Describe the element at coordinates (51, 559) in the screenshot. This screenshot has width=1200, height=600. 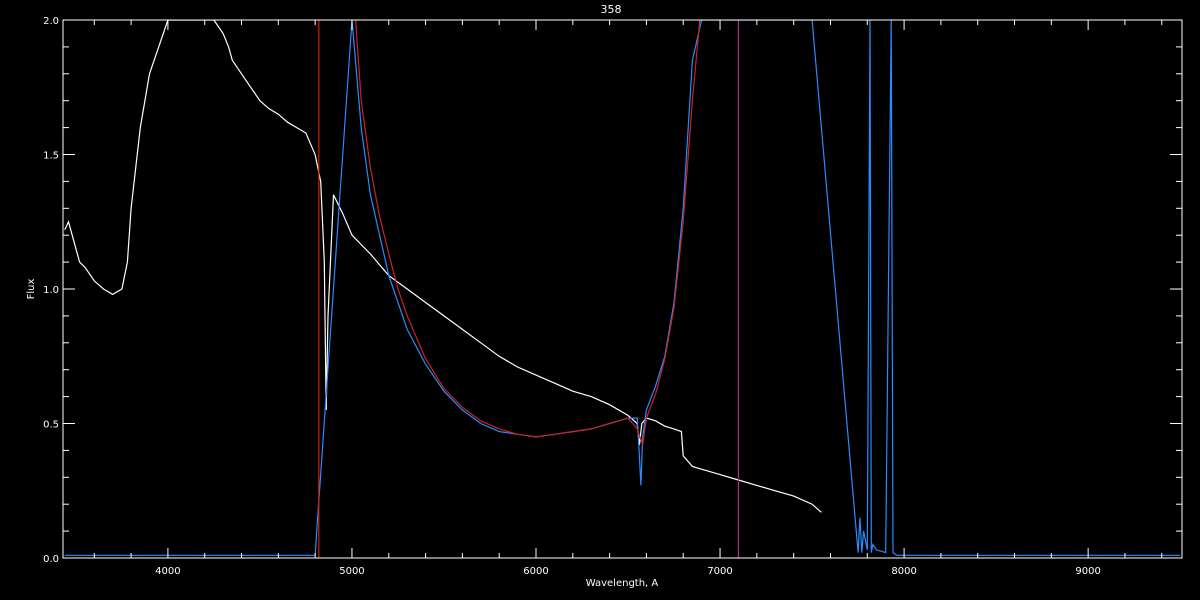
I see `y-tick-label: 0.0` at that location.